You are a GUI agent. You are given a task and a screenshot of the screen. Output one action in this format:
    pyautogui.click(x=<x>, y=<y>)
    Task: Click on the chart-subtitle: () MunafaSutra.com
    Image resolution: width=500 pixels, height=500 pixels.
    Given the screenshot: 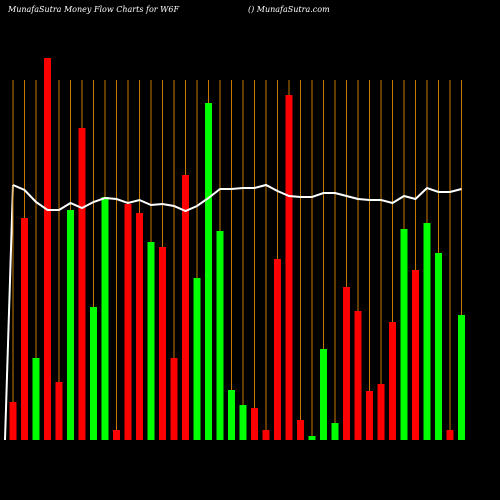 What is the action you would take?
    pyautogui.click(x=289, y=9)
    